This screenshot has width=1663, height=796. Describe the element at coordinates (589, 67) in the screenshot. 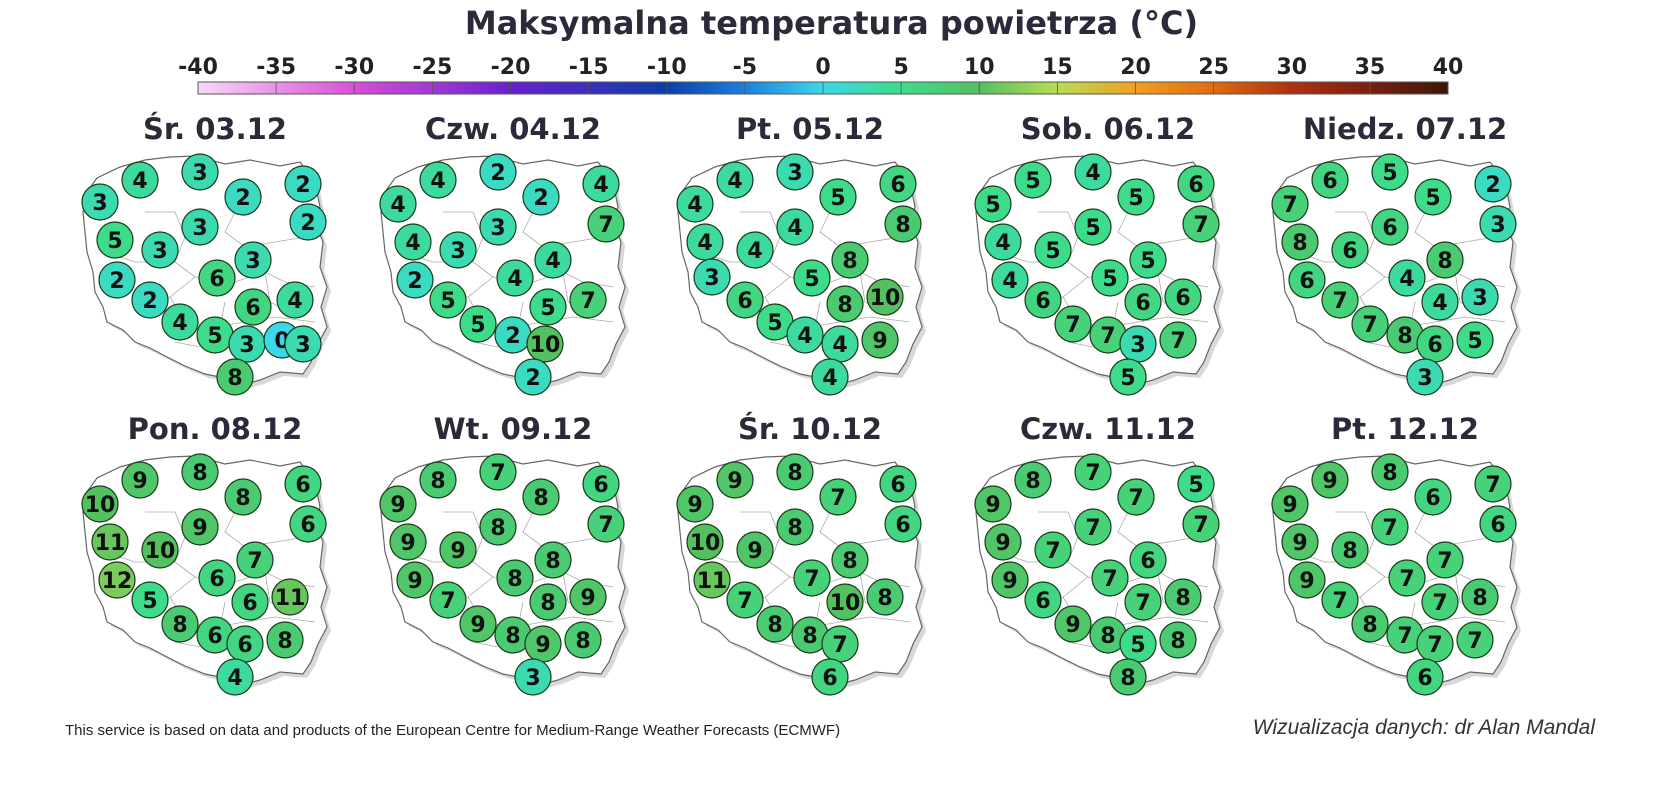

I see `legend-tick-label: -15` at that location.